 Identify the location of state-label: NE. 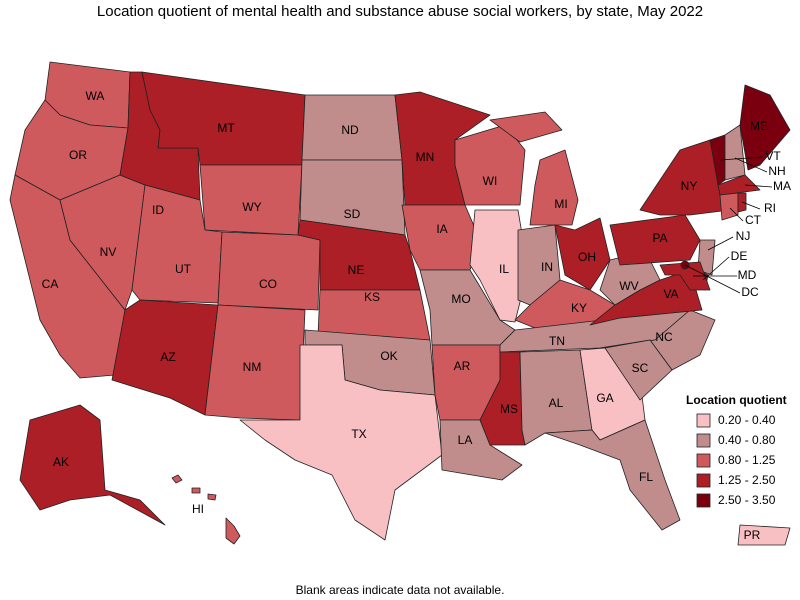
(356, 270).